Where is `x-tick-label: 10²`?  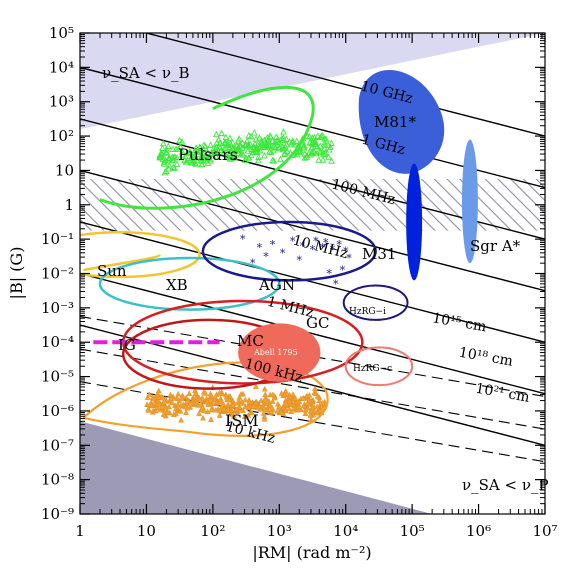
x-tick-label: 10² is located at coordinates (212, 531).